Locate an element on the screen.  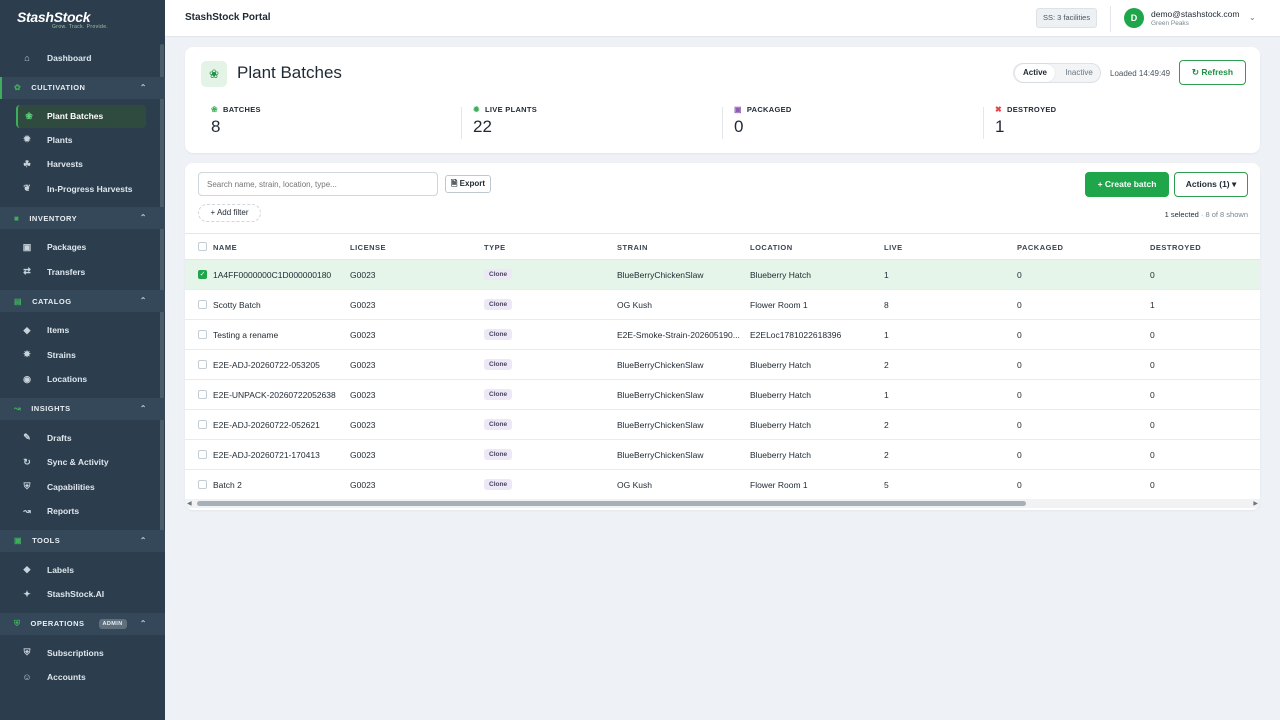
scroll-right-icon: ▶ is located at coordinates (1255, 504).